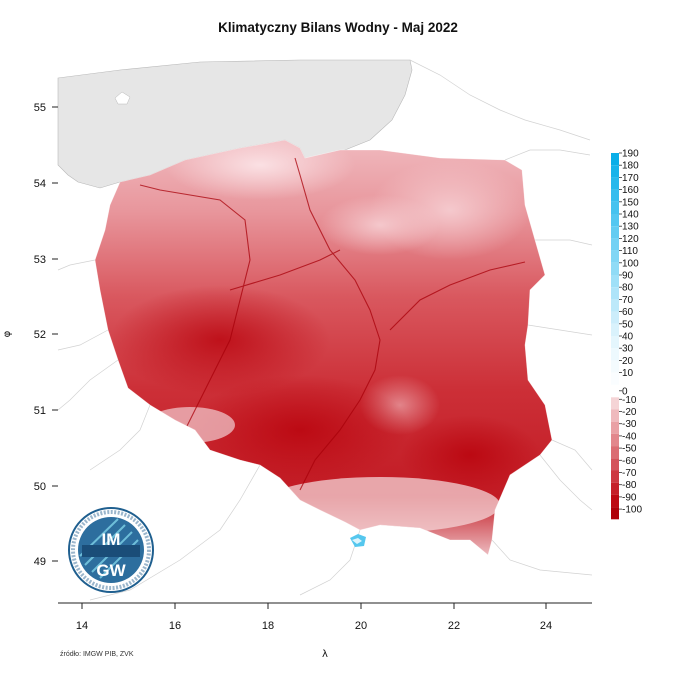 The width and height of the screenshot is (676, 676). What do you see at coordinates (630, 239) in the screenshot?
I see `legend-label-120: 120` at bounding box center [630, 239].